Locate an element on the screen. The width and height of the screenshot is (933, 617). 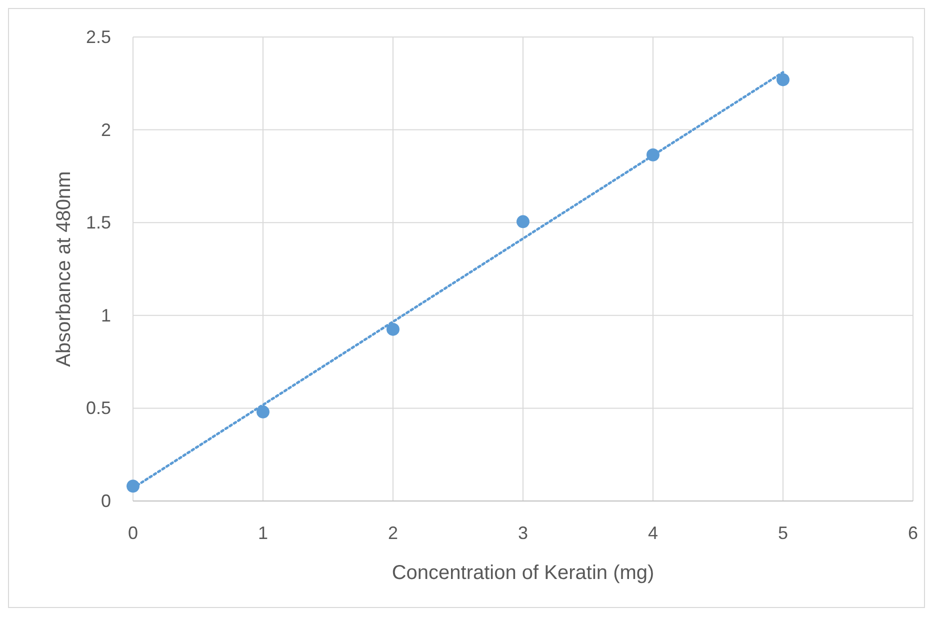
x-tick-label: 3 is located at coordinates (523, 533).